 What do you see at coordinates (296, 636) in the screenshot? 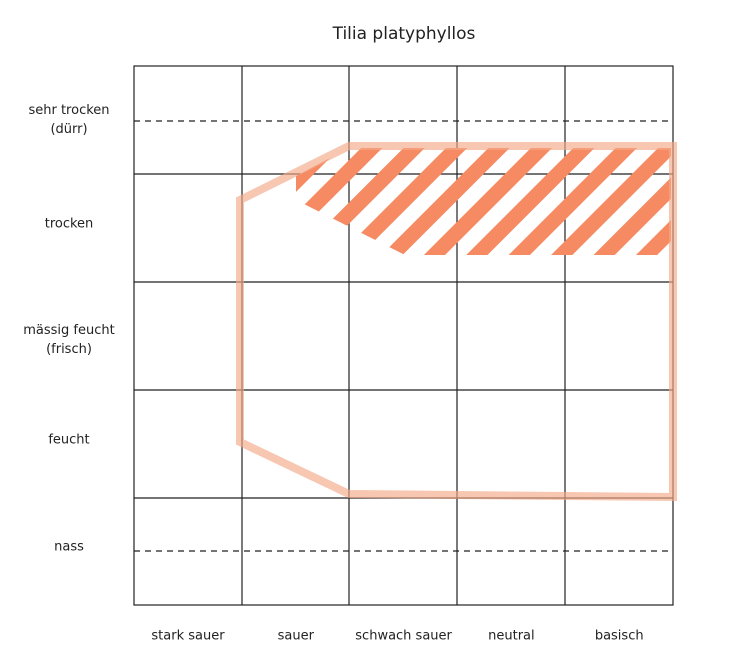
I see `column-label: sauer` at bounding box center [296, 636].